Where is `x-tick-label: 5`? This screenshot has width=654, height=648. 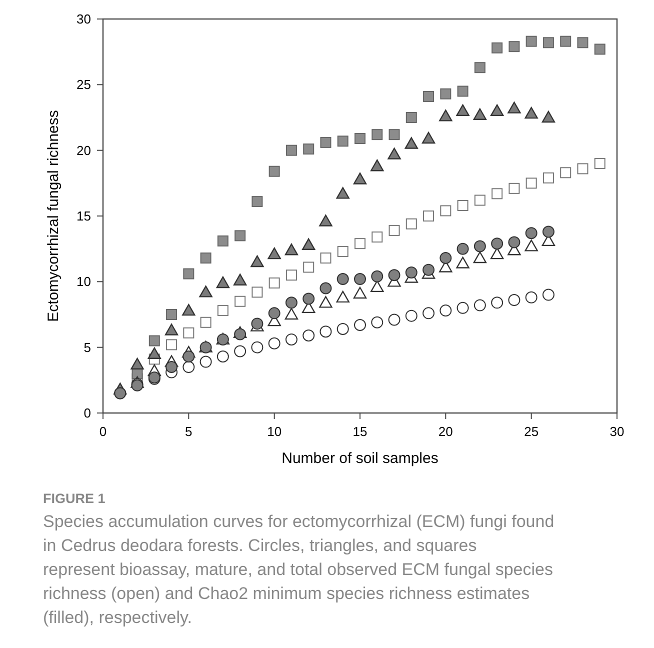 x-tick-label: 5 is located at coordinates (188, 431).